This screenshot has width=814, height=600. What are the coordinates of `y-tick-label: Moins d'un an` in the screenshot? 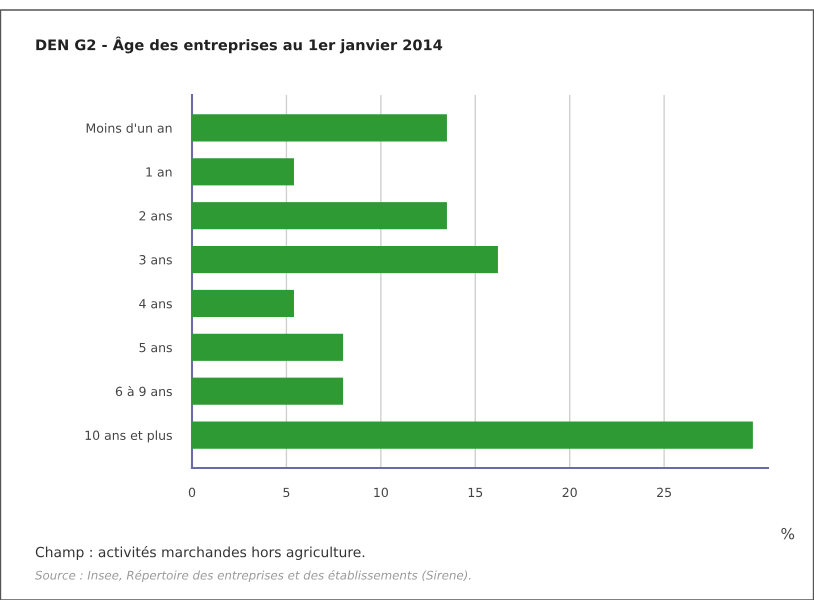 It's located at (129, 128).